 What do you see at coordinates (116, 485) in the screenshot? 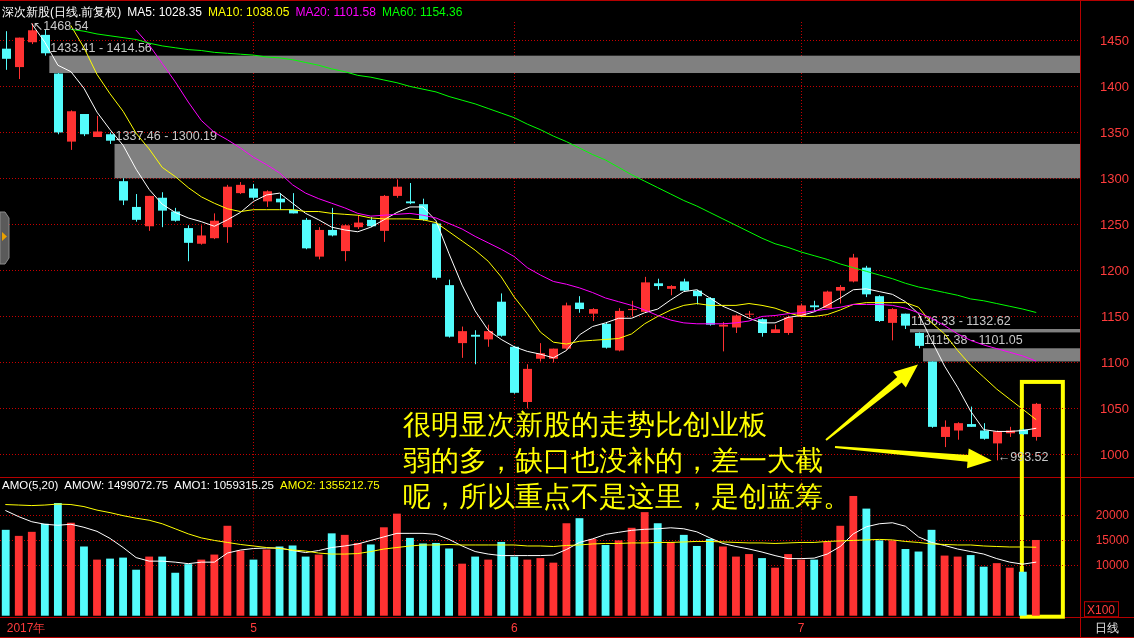
I see `chart-subtitle: AMOW: 1499072.75` at bounding box center [116, 485].